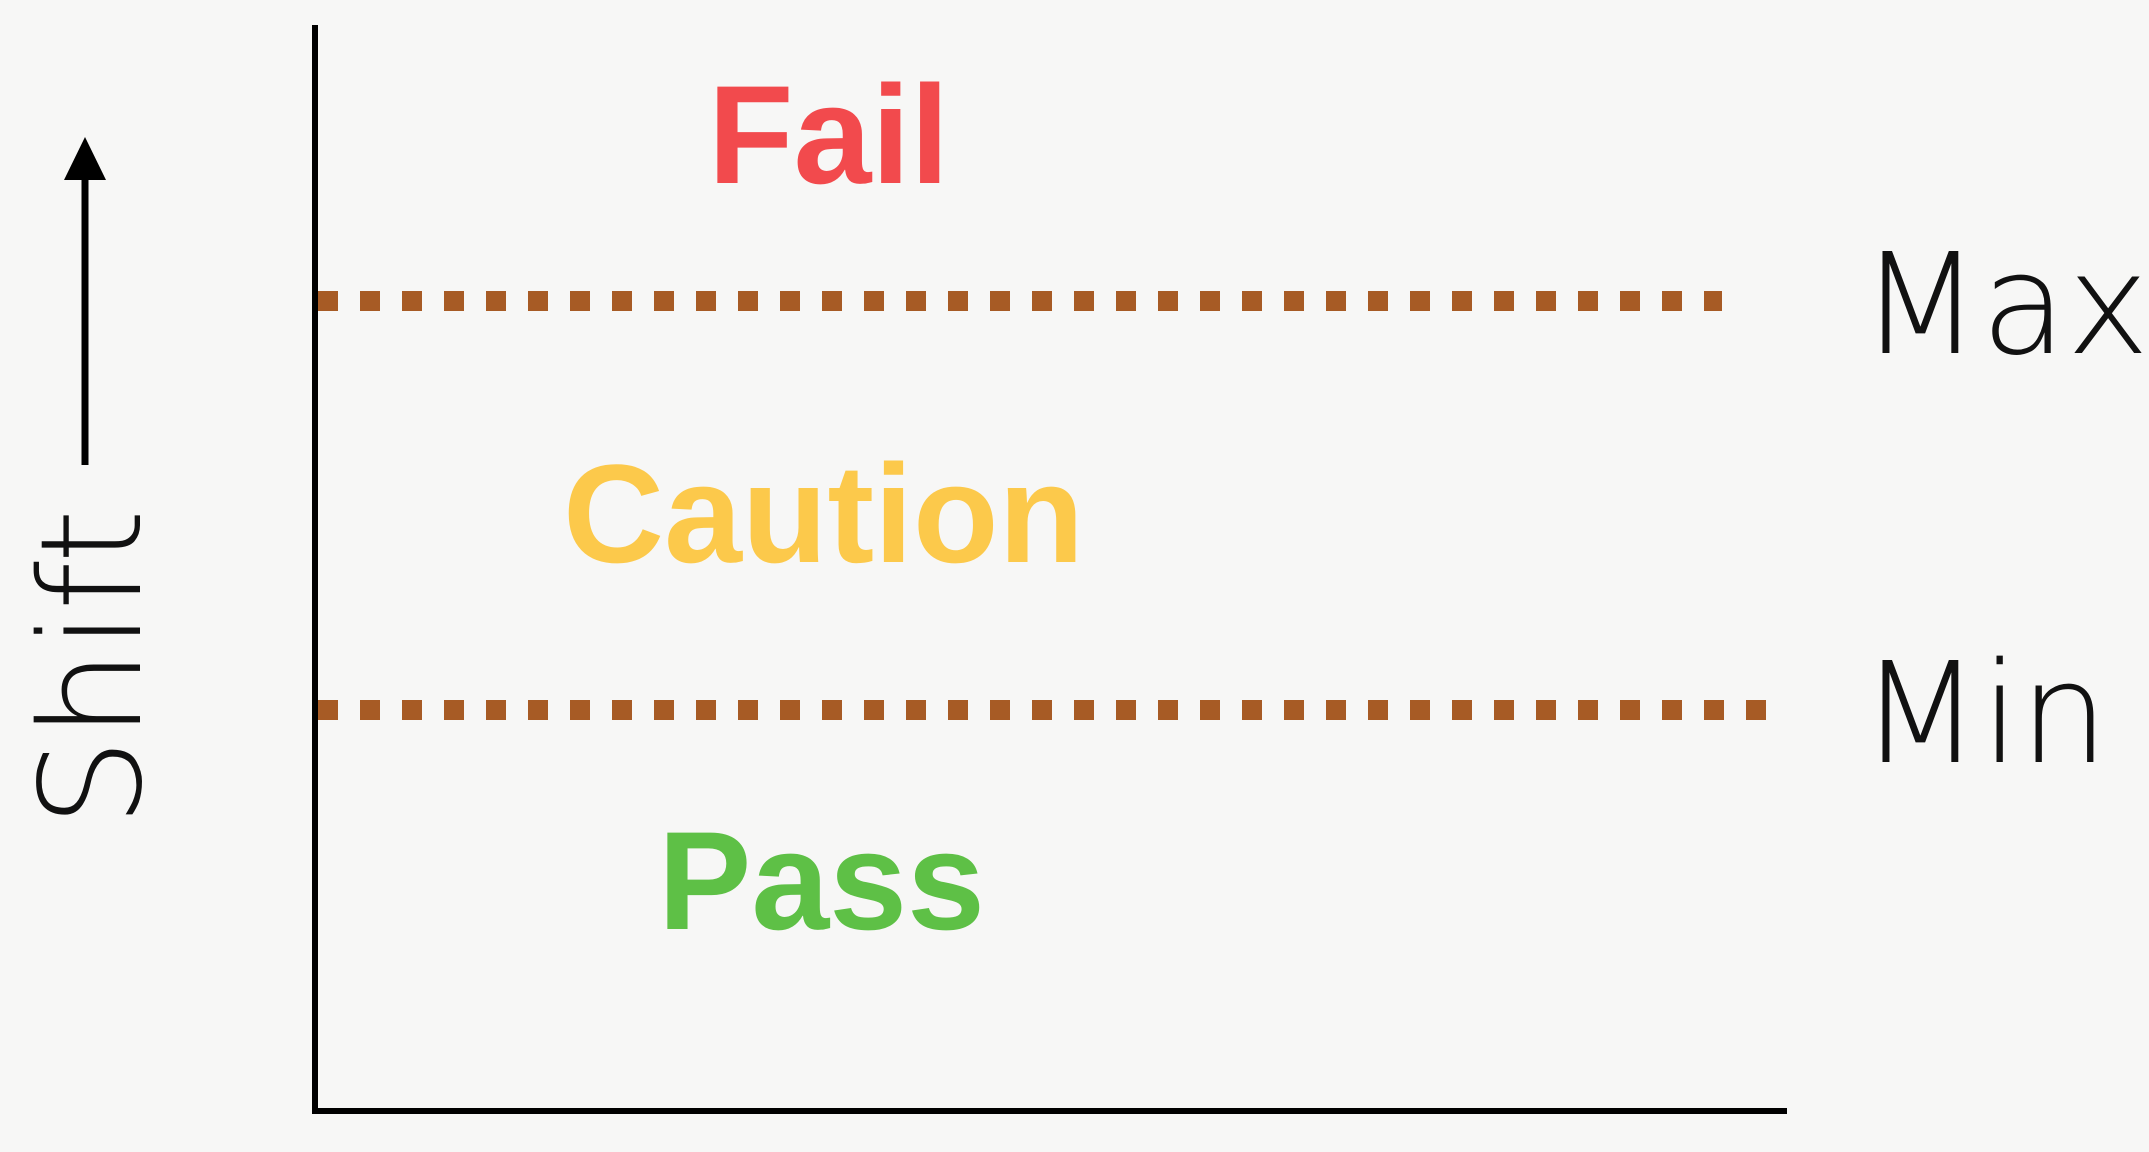  I want to click on min-label: Min, so click(1984, 714).